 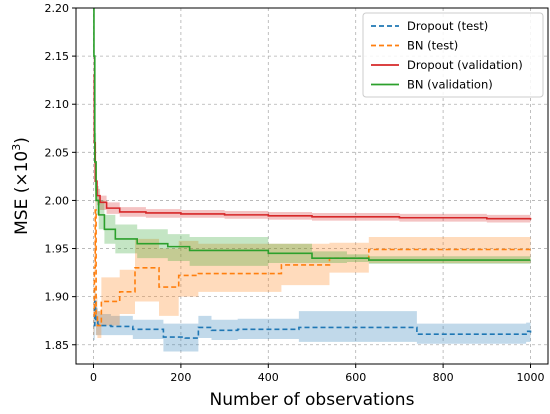 I want to click on y-tick-label: 1.90, so click(x=57, y=297).